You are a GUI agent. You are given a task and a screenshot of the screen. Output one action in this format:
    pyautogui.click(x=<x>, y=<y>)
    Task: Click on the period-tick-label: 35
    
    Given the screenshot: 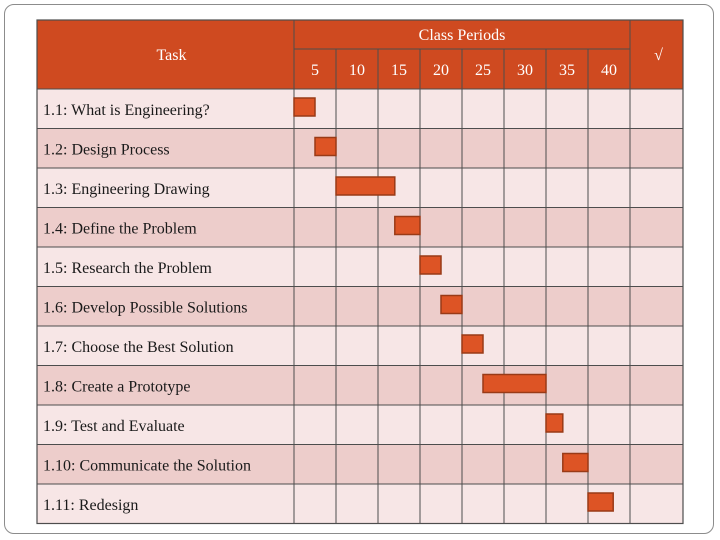 What is the action you would take?
    pyautogui.click(x=567, y=70)
    